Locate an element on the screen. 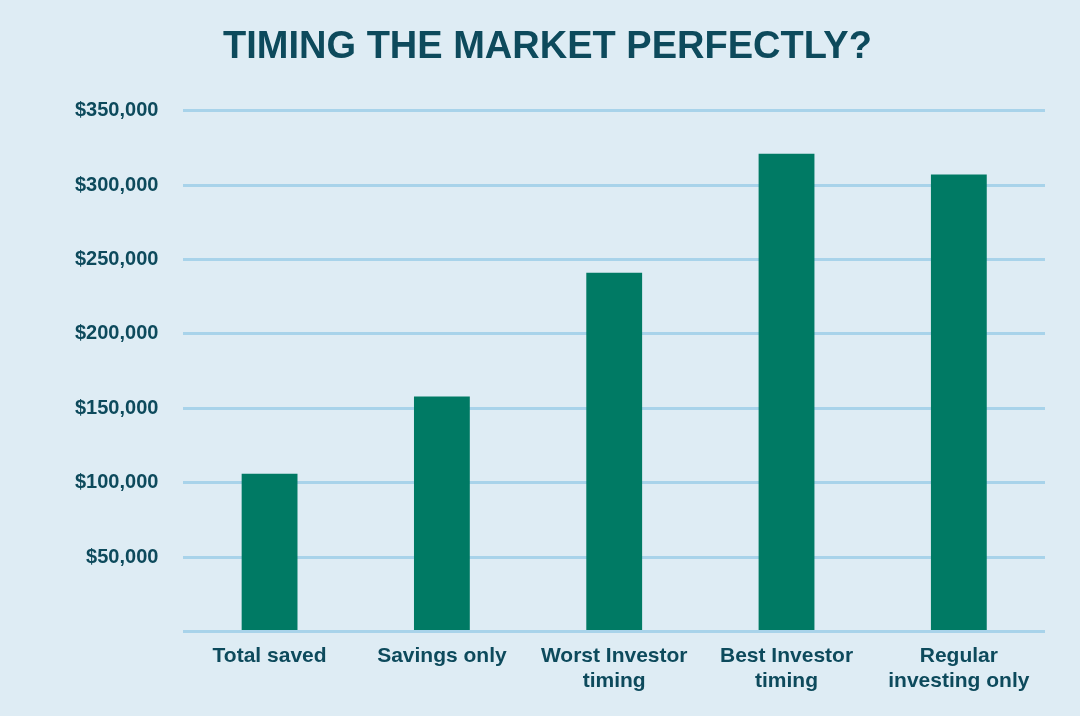 The image size is (1080, 716). y-tick-label: $250,000 is located at coordinates (117, 257).